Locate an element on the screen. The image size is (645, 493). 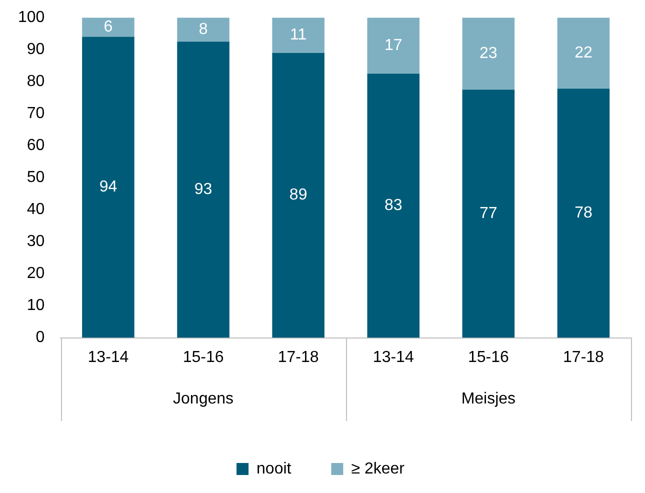
y-tick-label: 80 is located at coordinates (35, 81).